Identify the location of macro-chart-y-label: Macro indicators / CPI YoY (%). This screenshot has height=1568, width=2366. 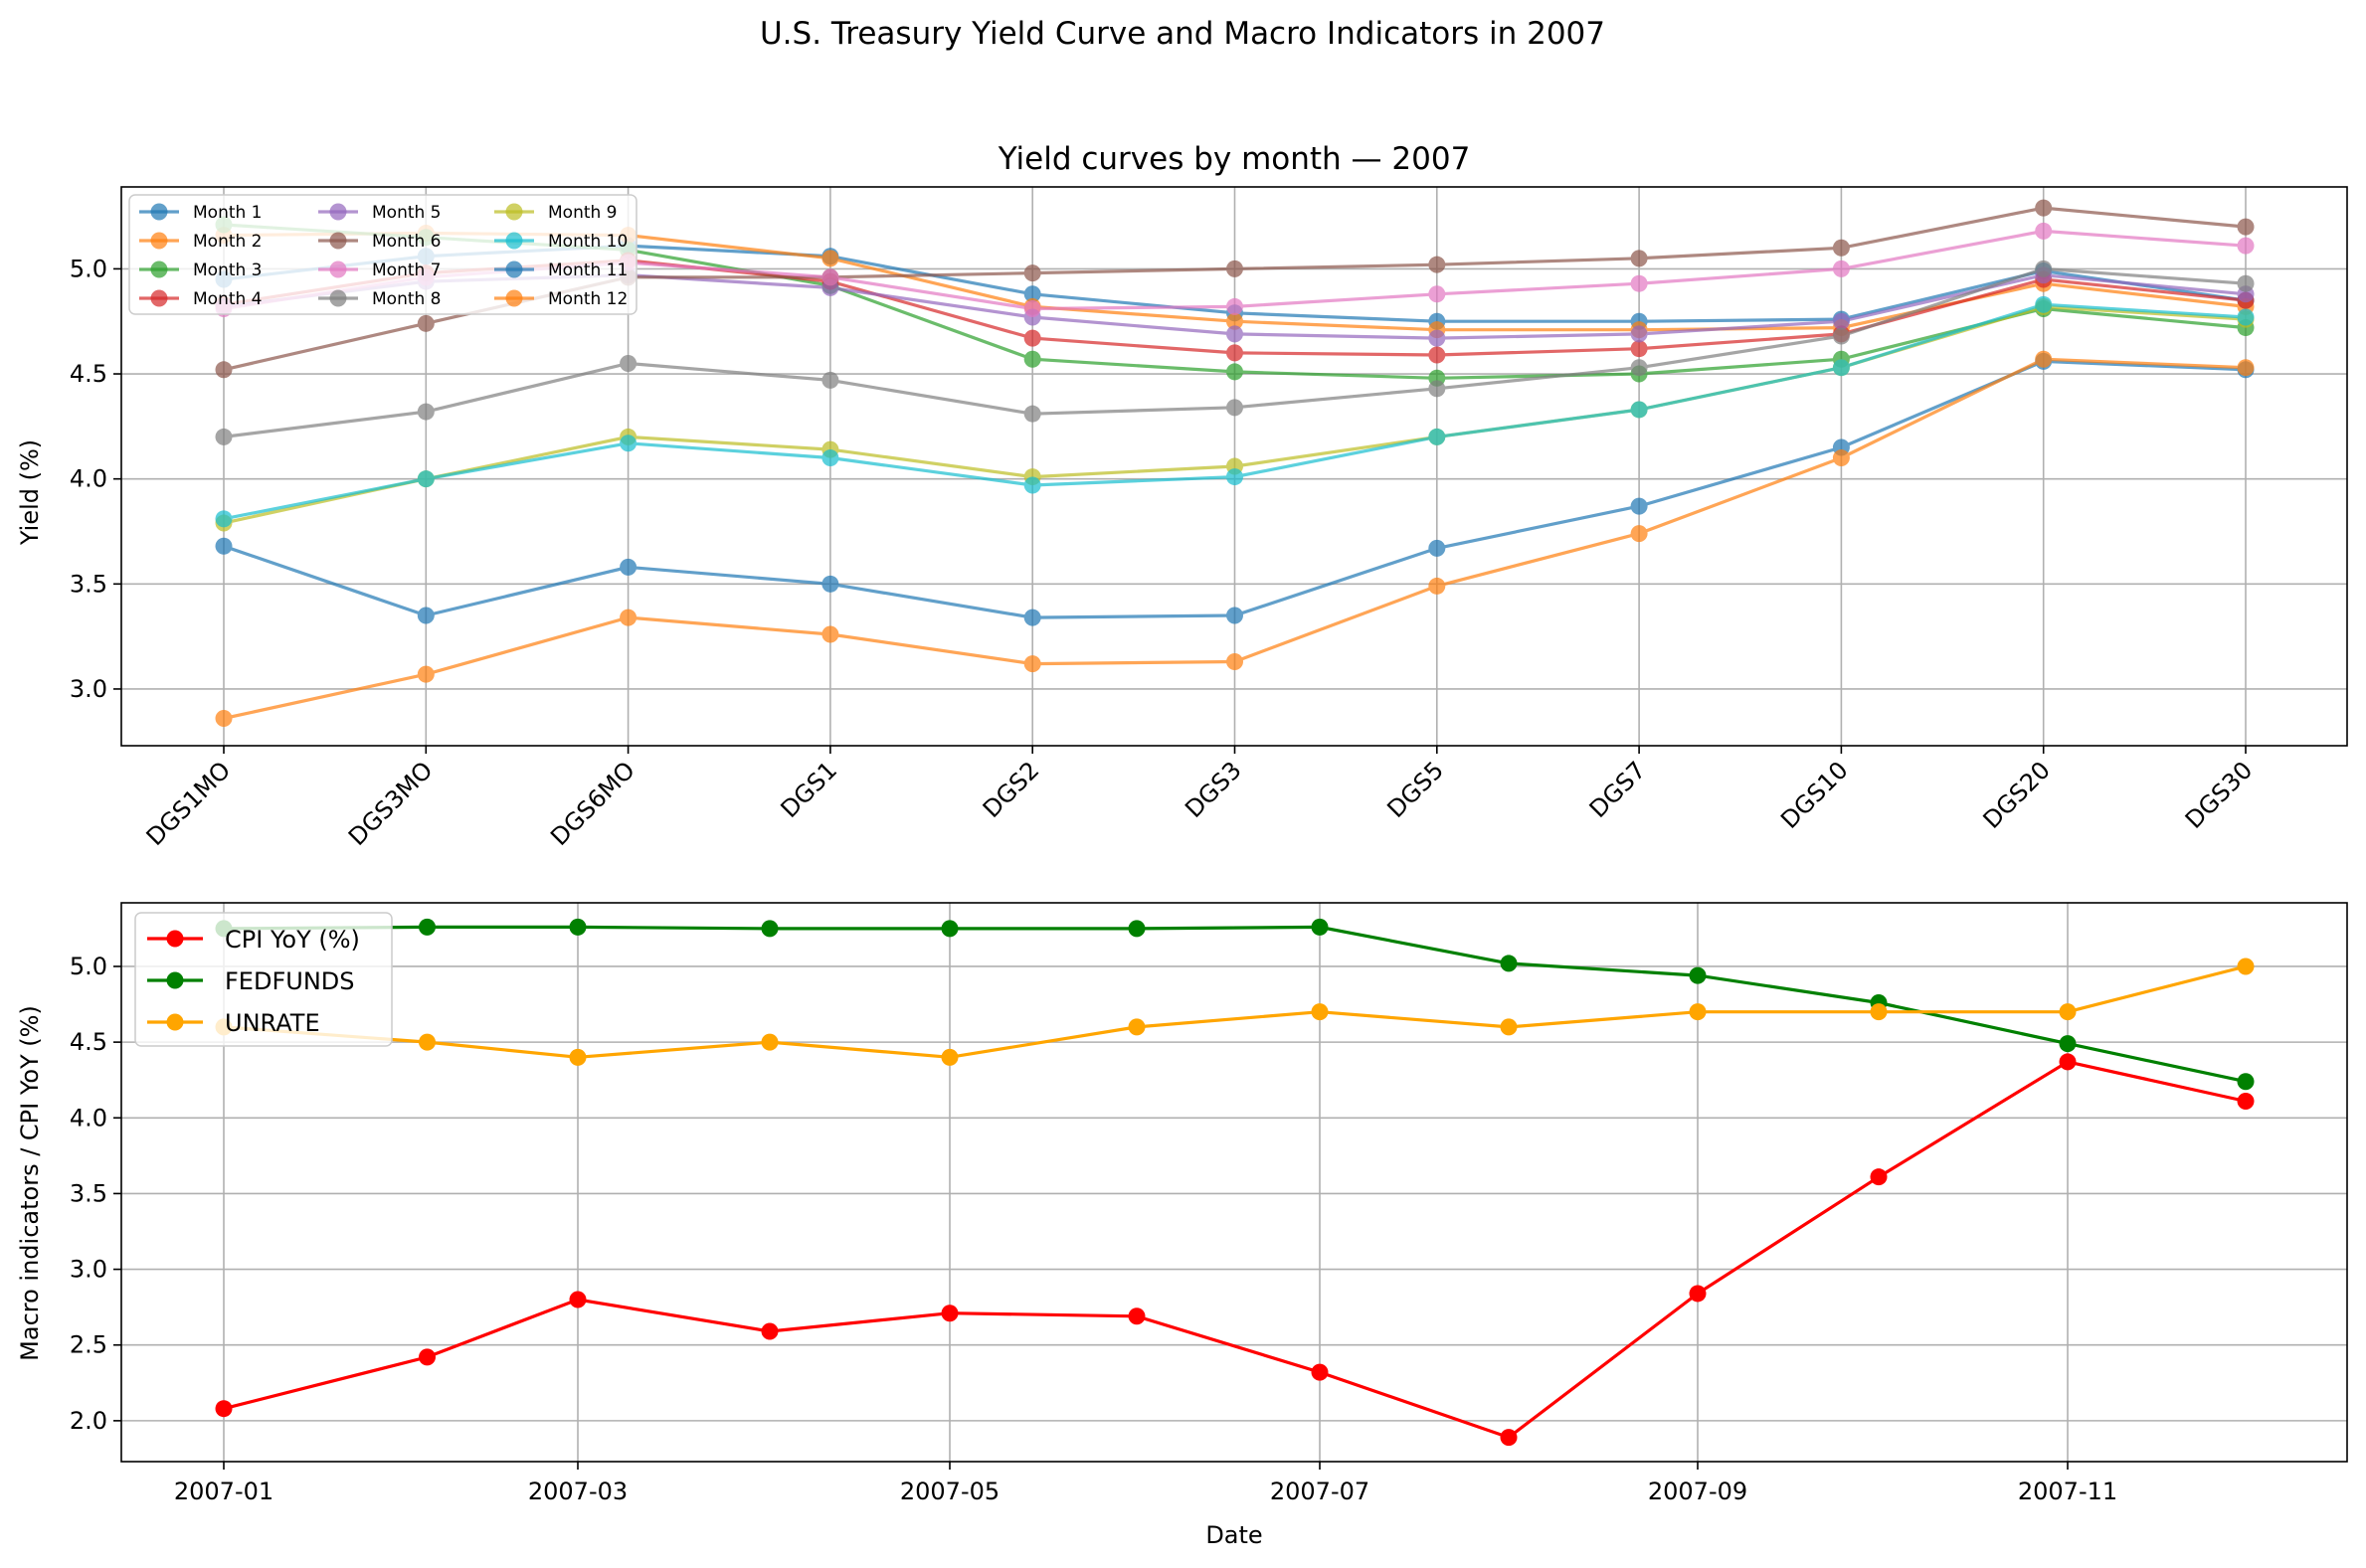
(30, 1183).